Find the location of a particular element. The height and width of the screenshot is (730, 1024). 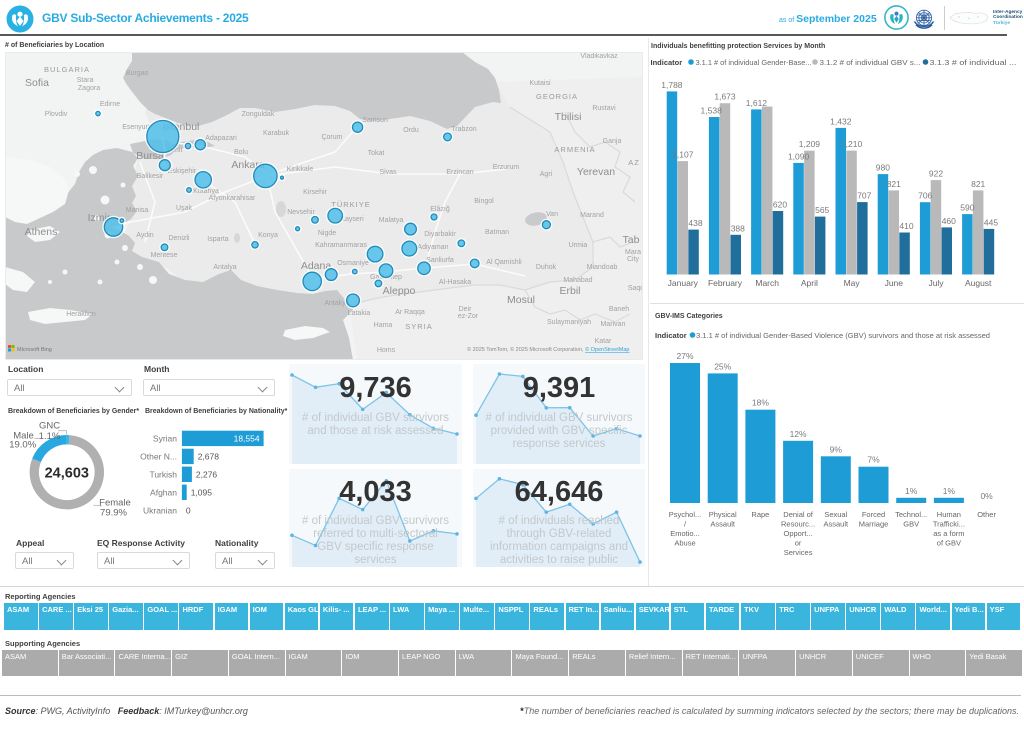

svg-text: Saqq is located at coordinates (635, 288).